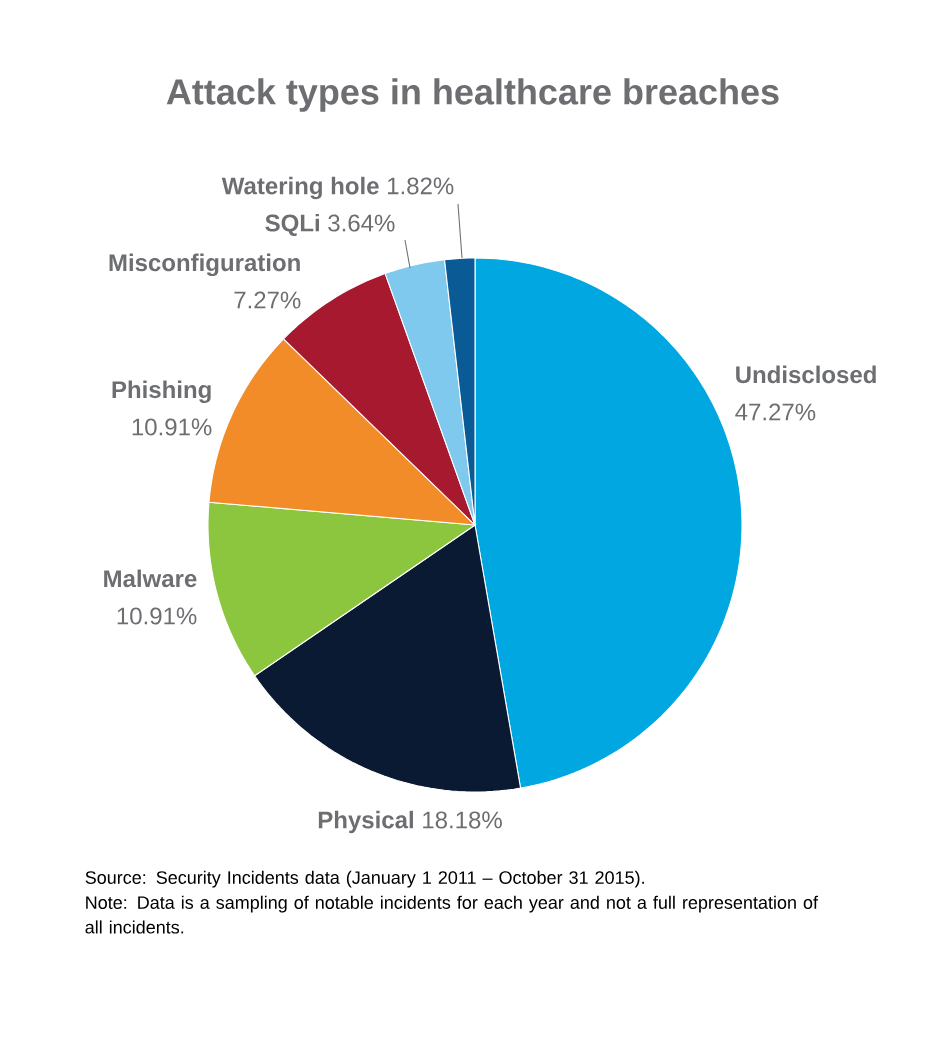 The image size is (946, 1051). Describe the element at coordinates (161, 391) in the screenshot. I see `slice-label: Phishing` at that location.